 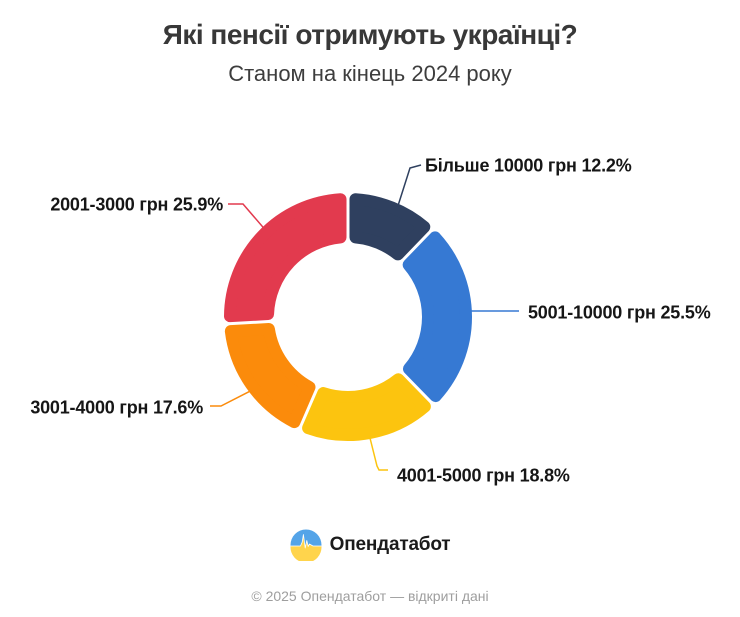 I want to click on slice-label-4: 2001-3000 грн 25.9%, so click(x=136, y=204).